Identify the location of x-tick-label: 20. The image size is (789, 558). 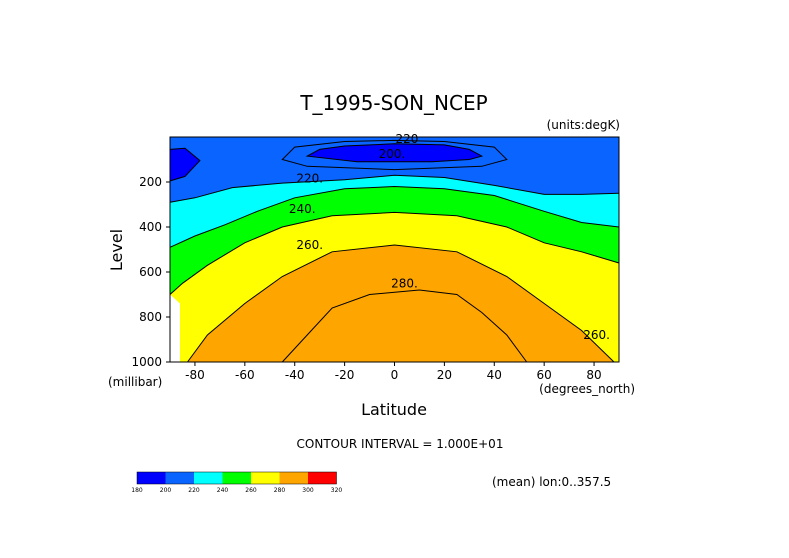
(444, 375).